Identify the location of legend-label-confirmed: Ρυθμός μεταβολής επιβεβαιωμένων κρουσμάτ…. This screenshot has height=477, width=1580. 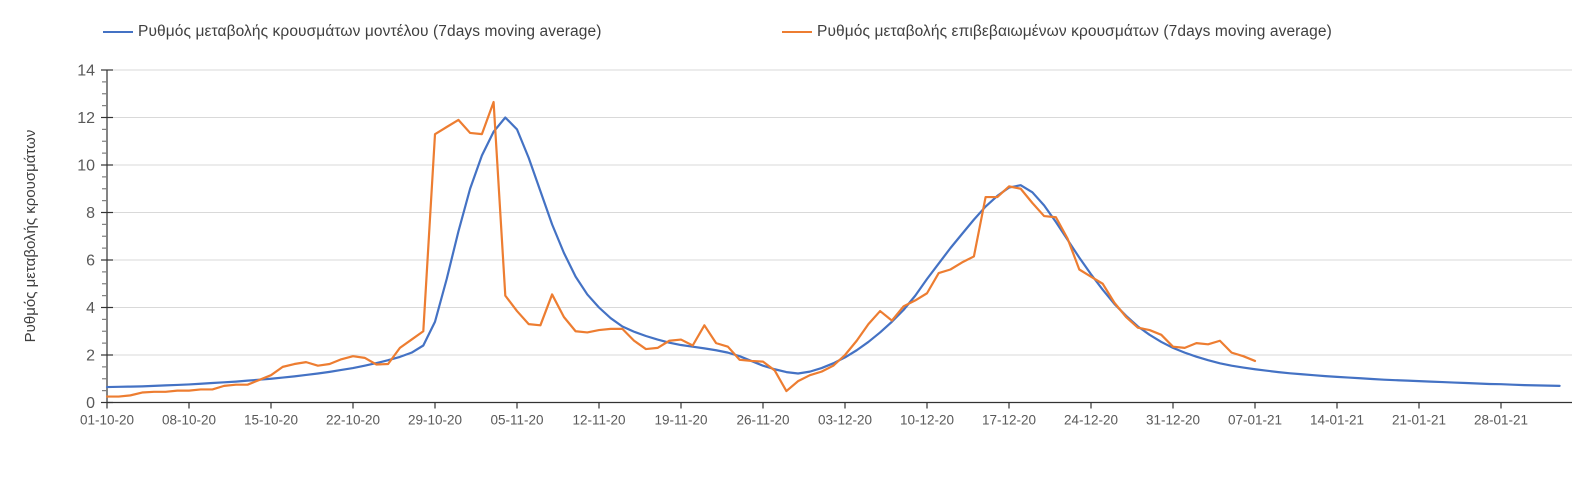
(1074, 31).